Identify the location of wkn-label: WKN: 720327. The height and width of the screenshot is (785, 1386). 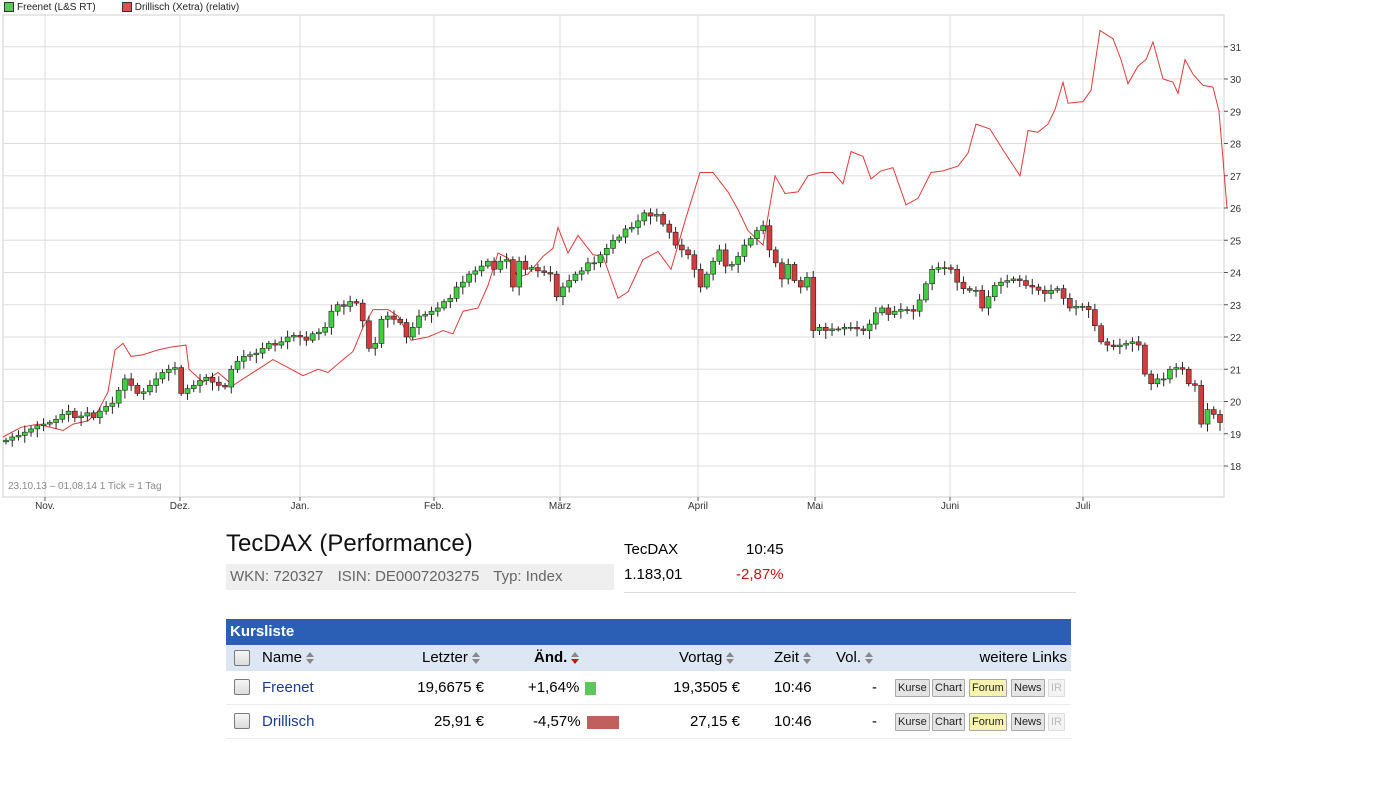
(277, 576).